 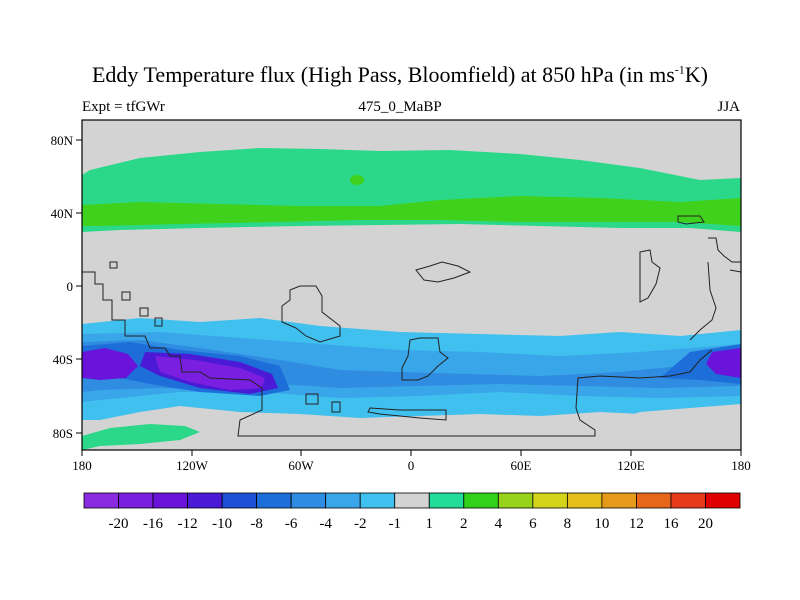 I want to click on colorbar-label: -10, so click(x=222, y=524).